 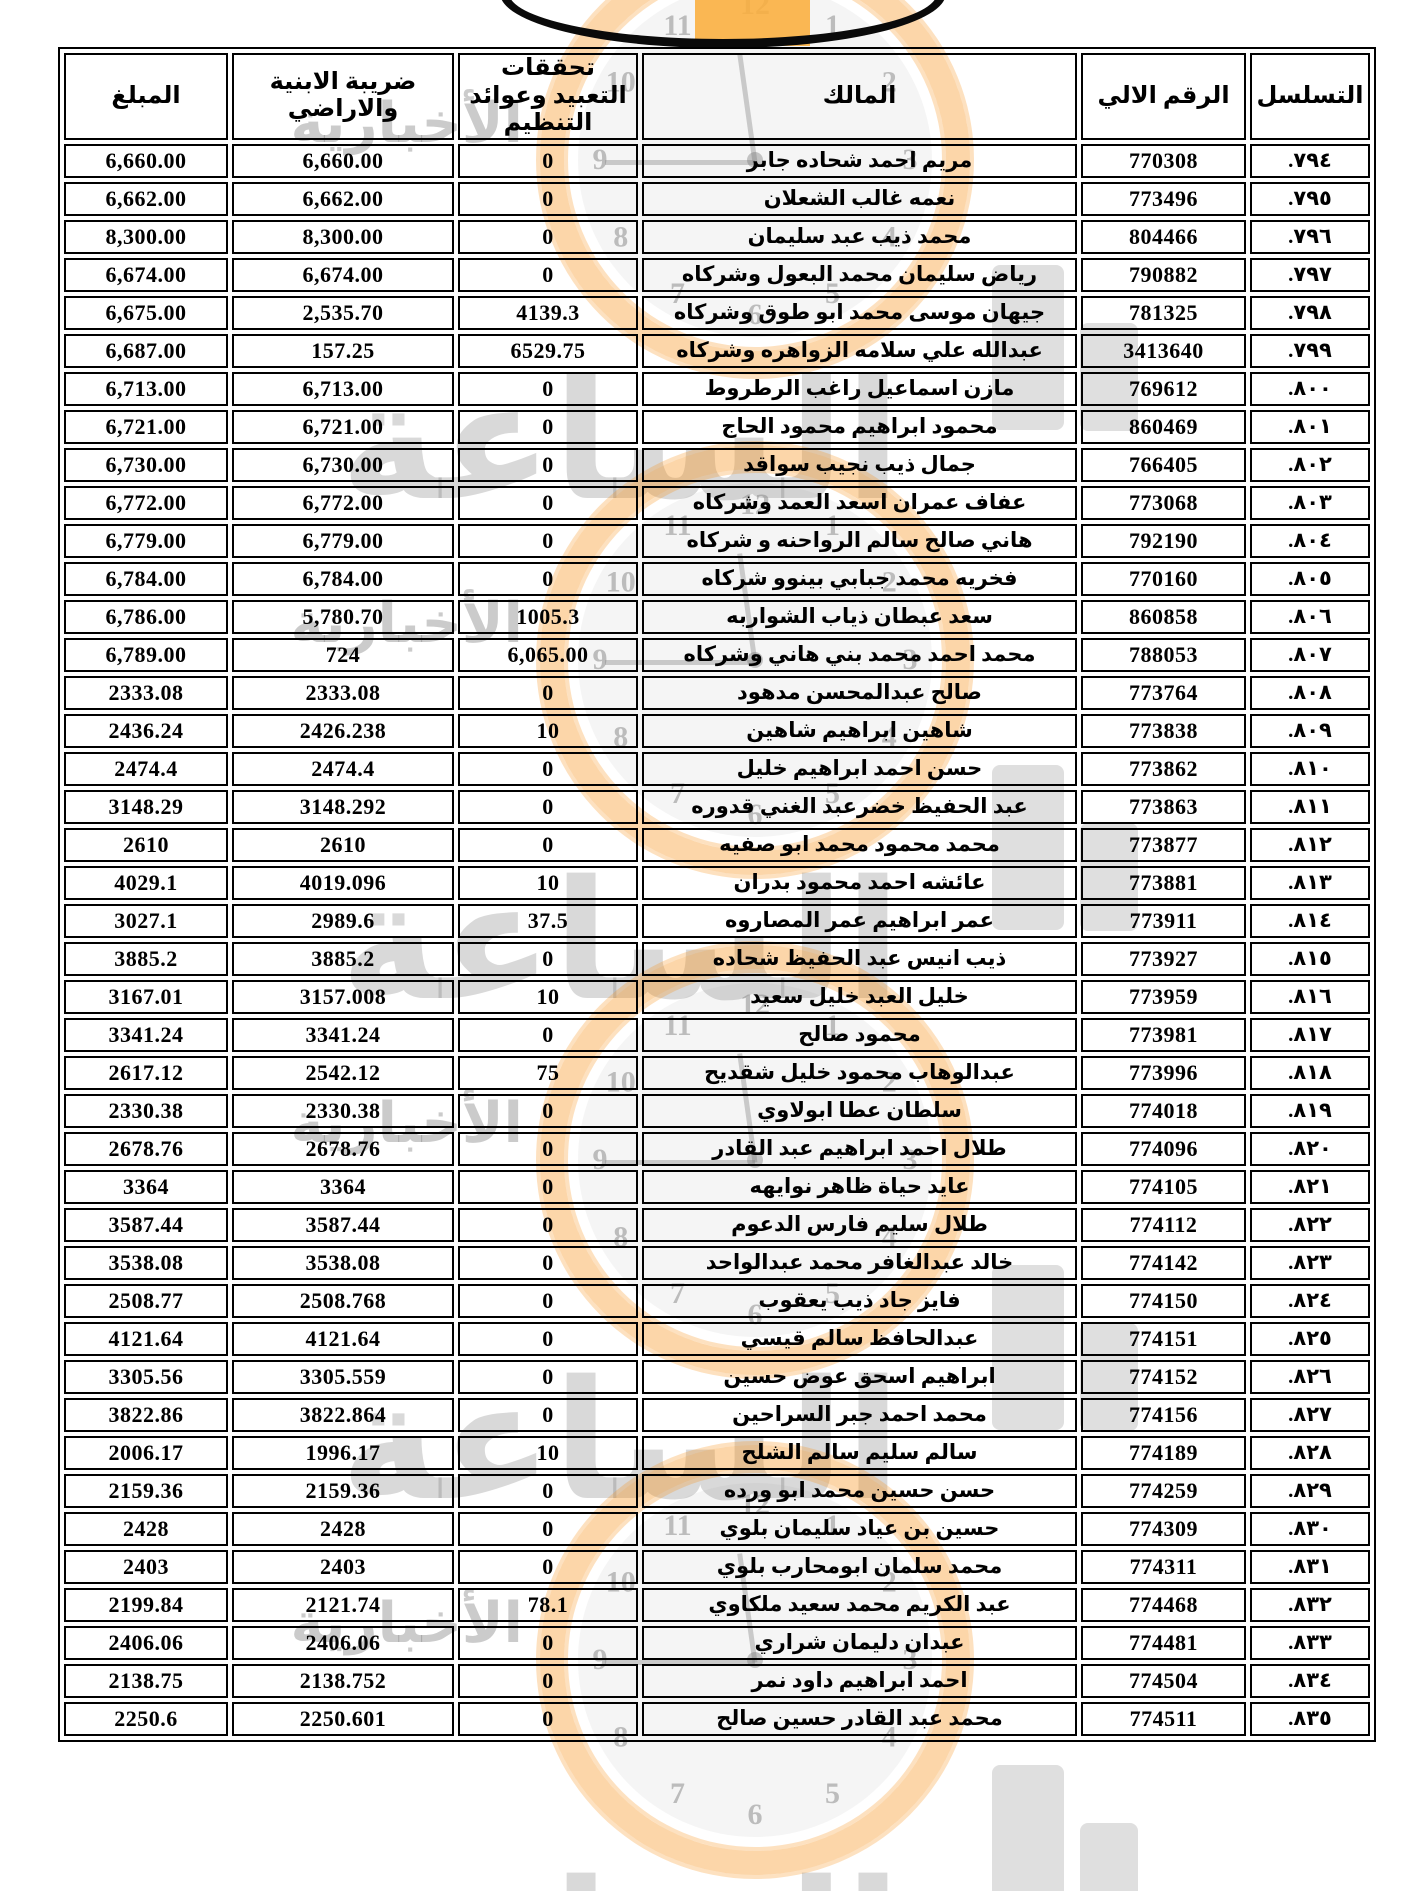 I want to click on owner-cell: عبدالله علي سلامه الزواهره وشركاه, so click(x=859, y=350).